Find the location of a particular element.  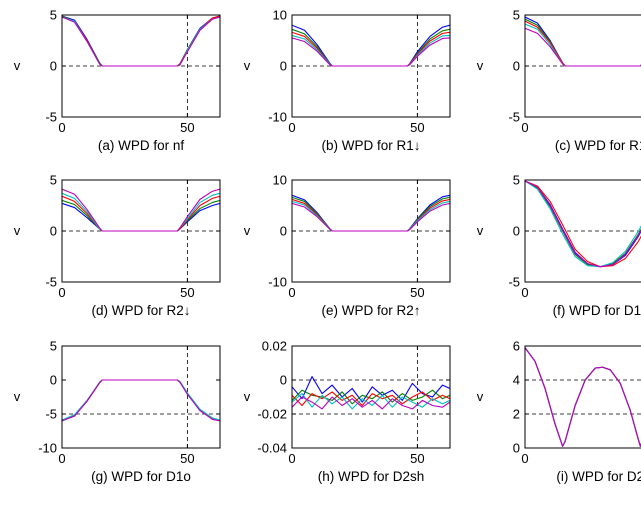

chart-caption: (d) WPD for R2↓ is located at coordinates (140, 310).